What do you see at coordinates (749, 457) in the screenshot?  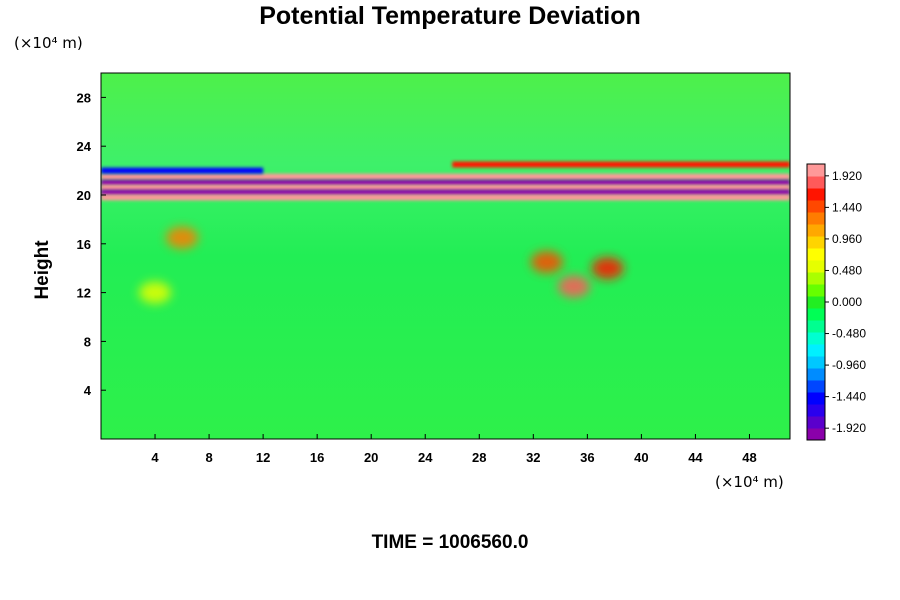 I see `x-tick-label: 48` at bounding box center [749, 457].